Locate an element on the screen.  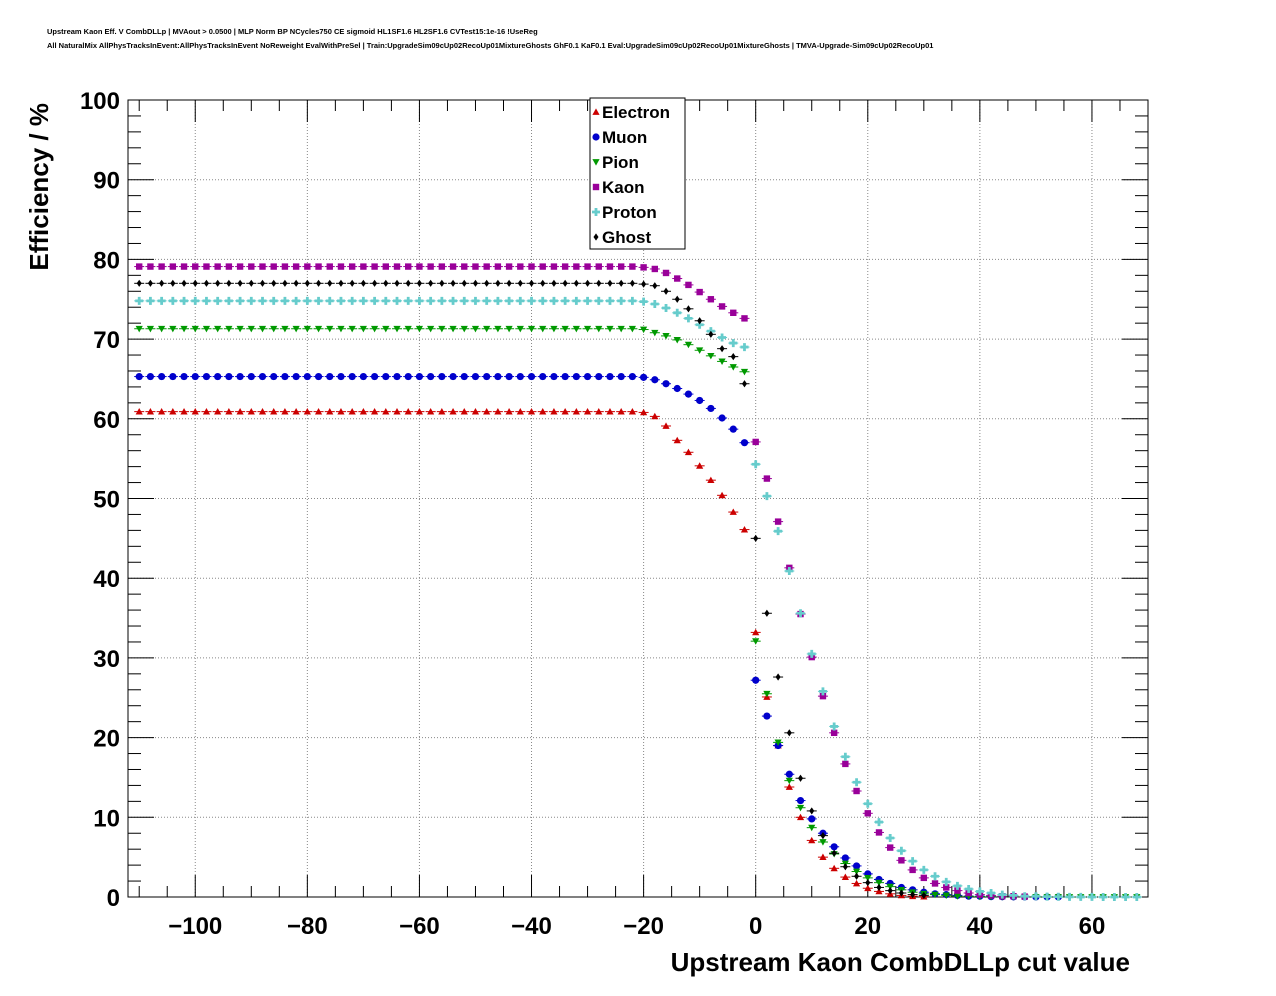
legend-box is located at coordinates (637, 173).